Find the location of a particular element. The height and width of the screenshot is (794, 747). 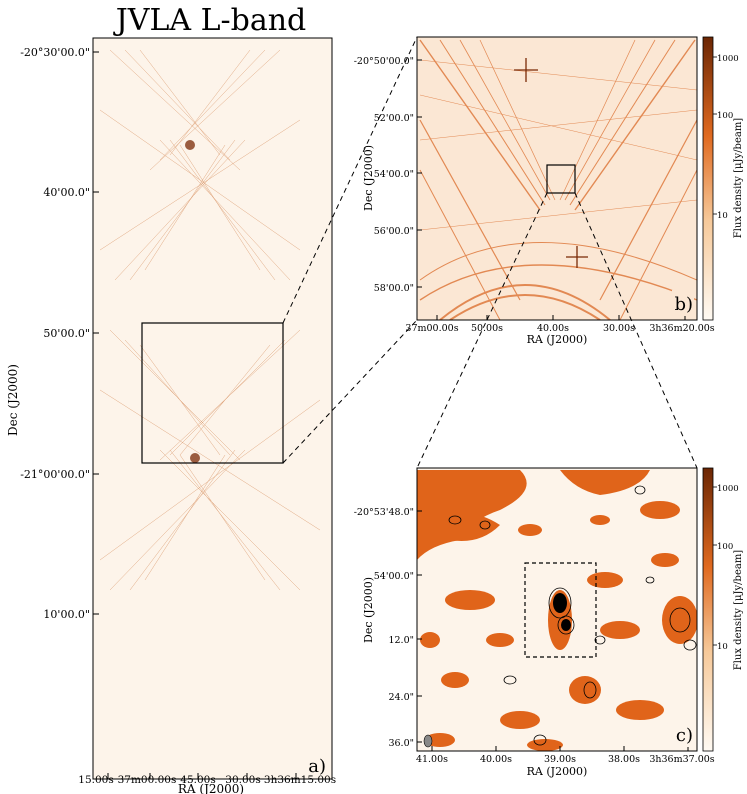

panel-b-frame is located at coordinates (557, 178).